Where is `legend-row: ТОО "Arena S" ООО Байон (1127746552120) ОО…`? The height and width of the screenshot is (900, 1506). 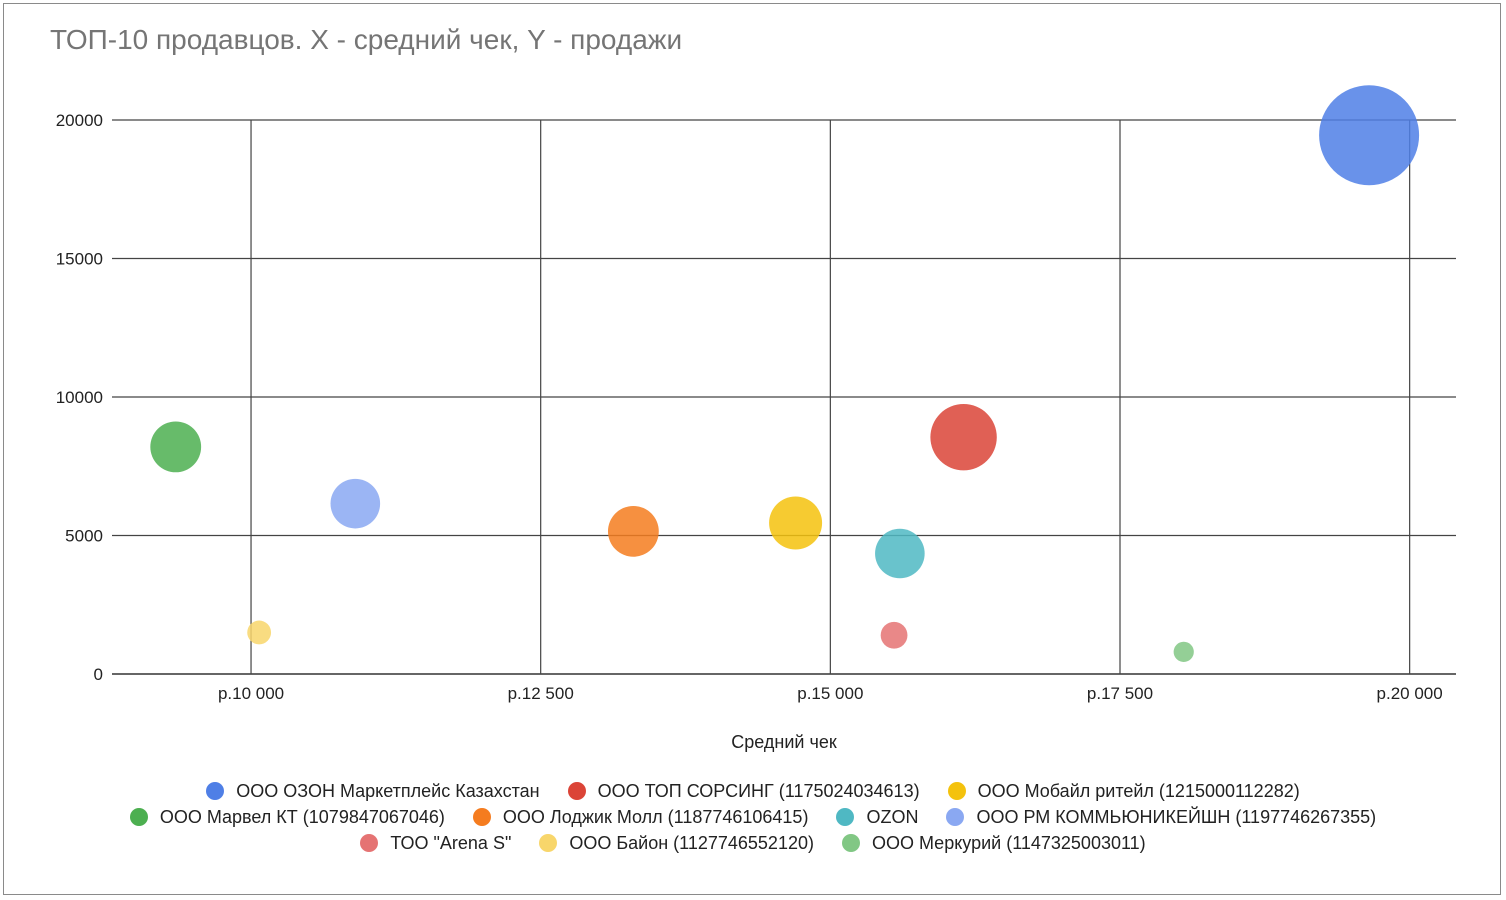 legend-row: ТОО "Arena S" ООО Байон (1127746552120) ОО… is located at coordinates (753, 843).